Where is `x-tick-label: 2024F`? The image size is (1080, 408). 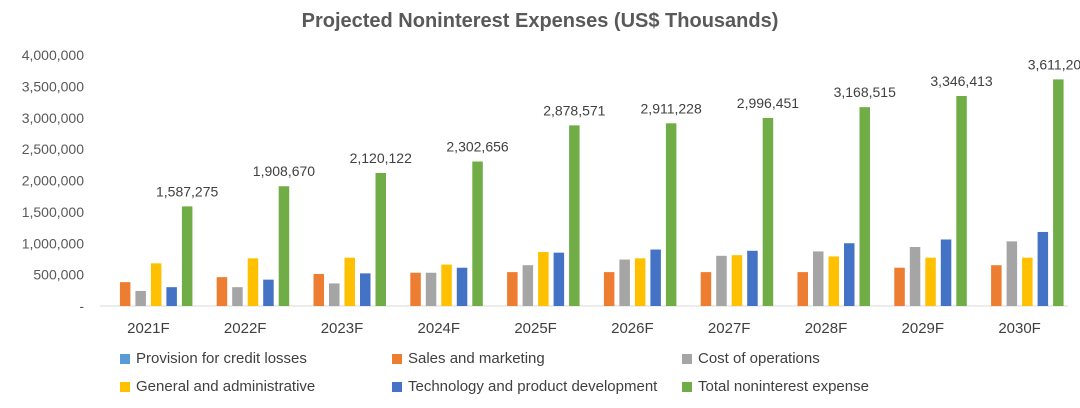 x-tick-label: 2024F is located at coordinates (439, 328).